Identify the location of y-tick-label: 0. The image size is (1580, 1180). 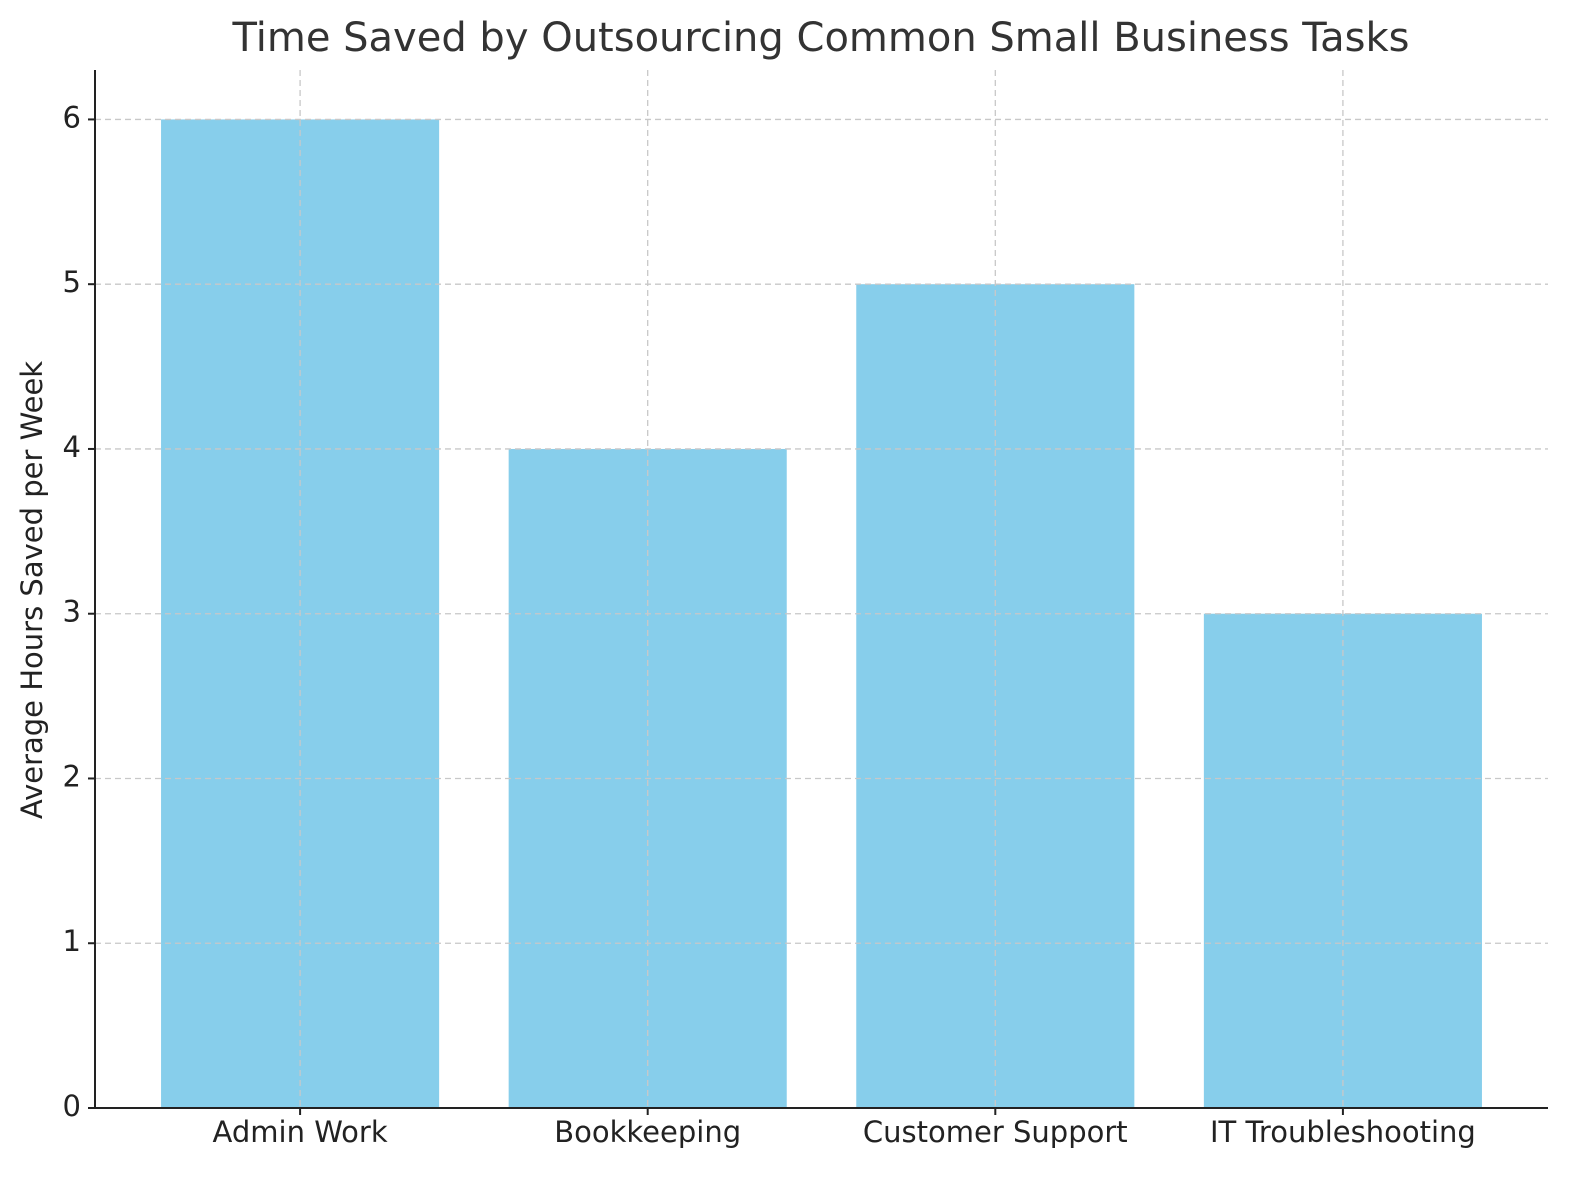
(72, 1106).